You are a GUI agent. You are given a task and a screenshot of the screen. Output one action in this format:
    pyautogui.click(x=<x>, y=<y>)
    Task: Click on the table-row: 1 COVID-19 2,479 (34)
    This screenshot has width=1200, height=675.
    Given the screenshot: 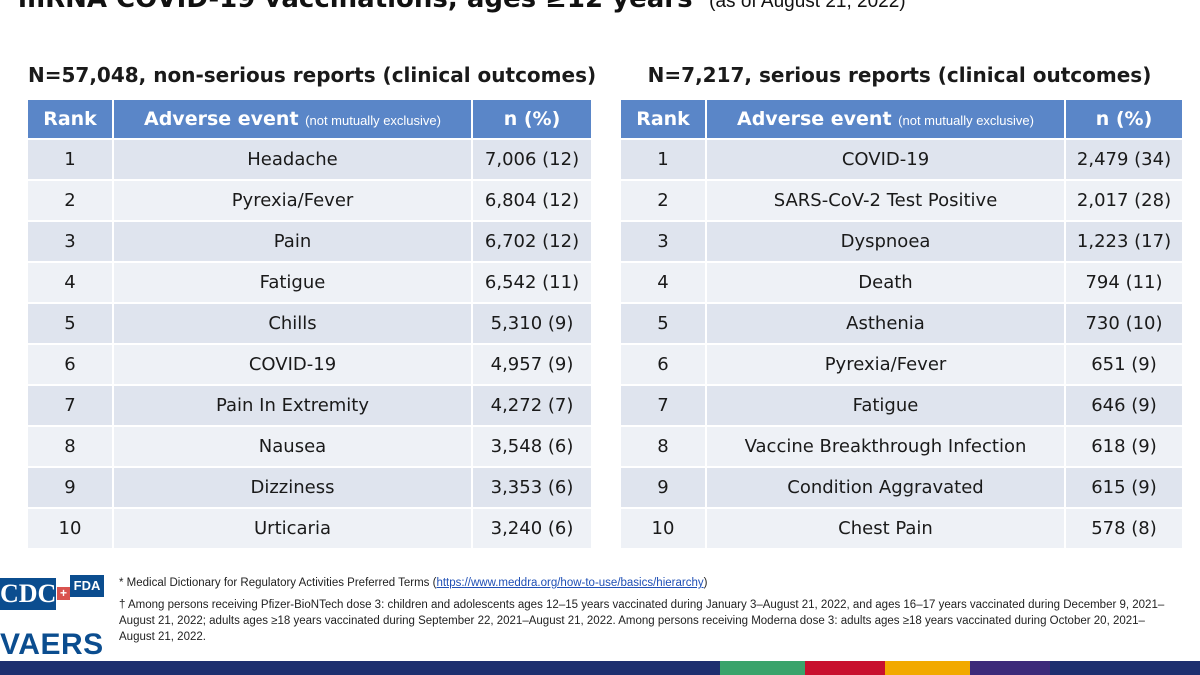 What is the action you would take?
    pyautogui.click(x=901, y=159)
    